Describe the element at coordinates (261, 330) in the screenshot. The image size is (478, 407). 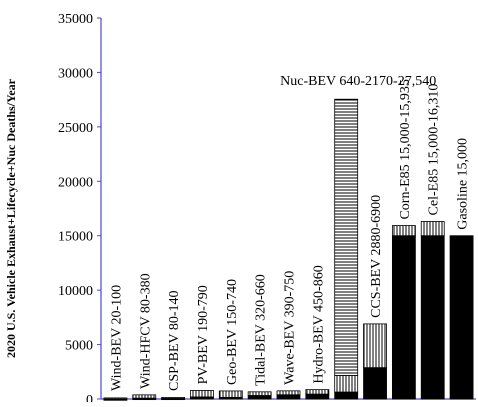
I see `bar-label: Tidal-BEV 320-660` at that location.